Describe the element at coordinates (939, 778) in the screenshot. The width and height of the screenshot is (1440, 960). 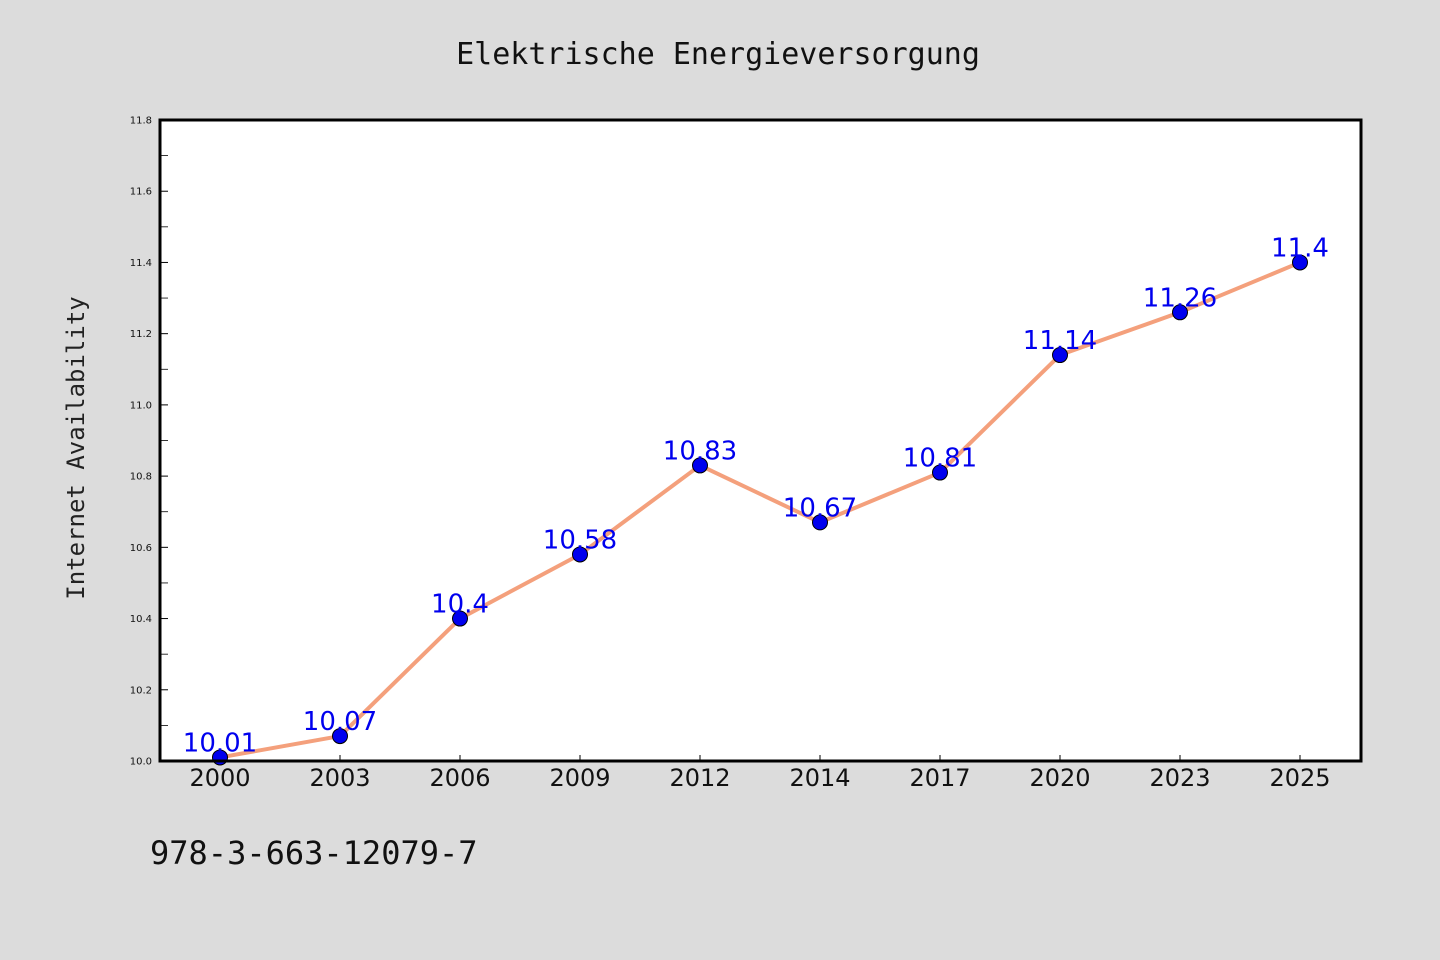
I see `x-tick-label: 2017` at that location.